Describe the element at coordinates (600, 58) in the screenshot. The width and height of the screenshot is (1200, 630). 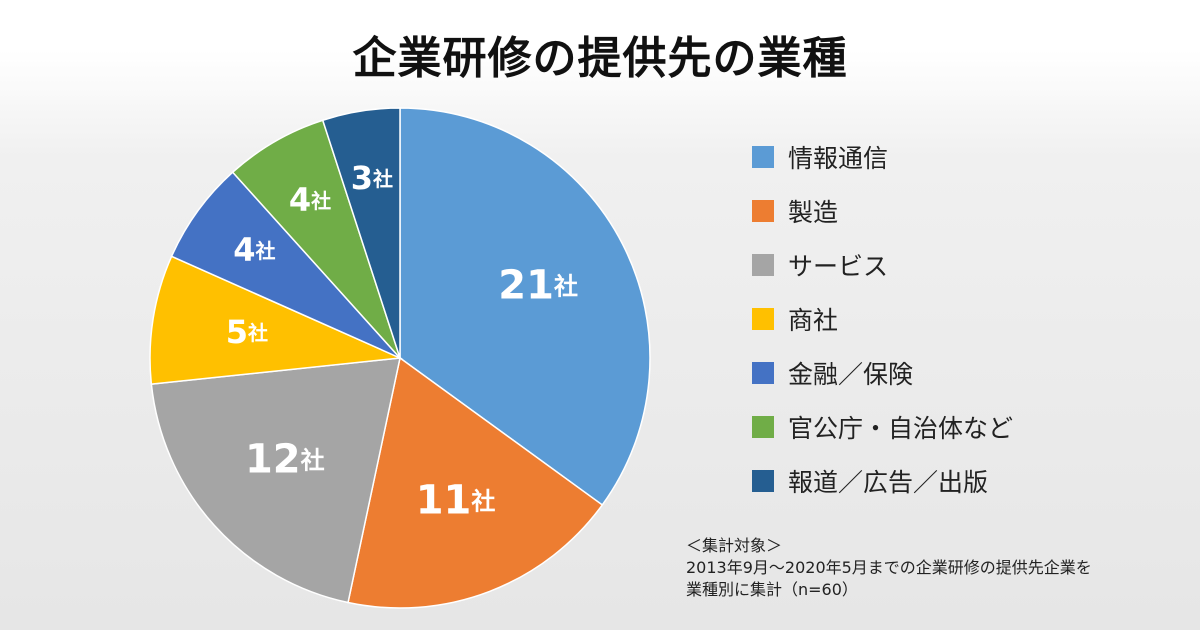
I see `chart-title: 企業研修の提供先の業種` at that location.